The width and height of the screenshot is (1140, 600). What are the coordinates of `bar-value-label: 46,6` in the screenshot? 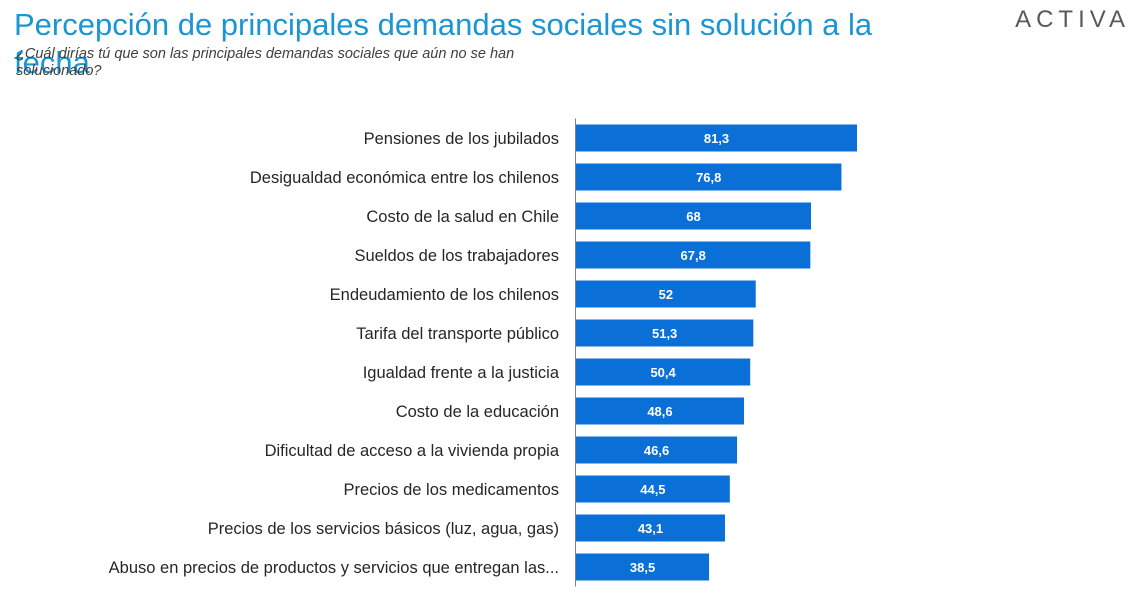 It's located at (656, 450).